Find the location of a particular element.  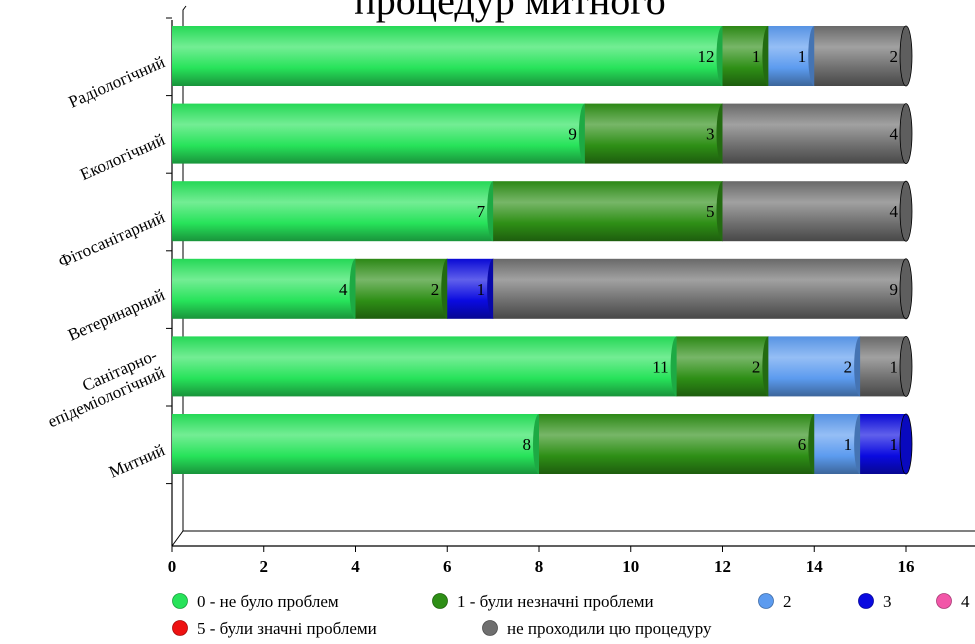

category-label-2: Фітосанітарний is located at coordinates (111, 239).